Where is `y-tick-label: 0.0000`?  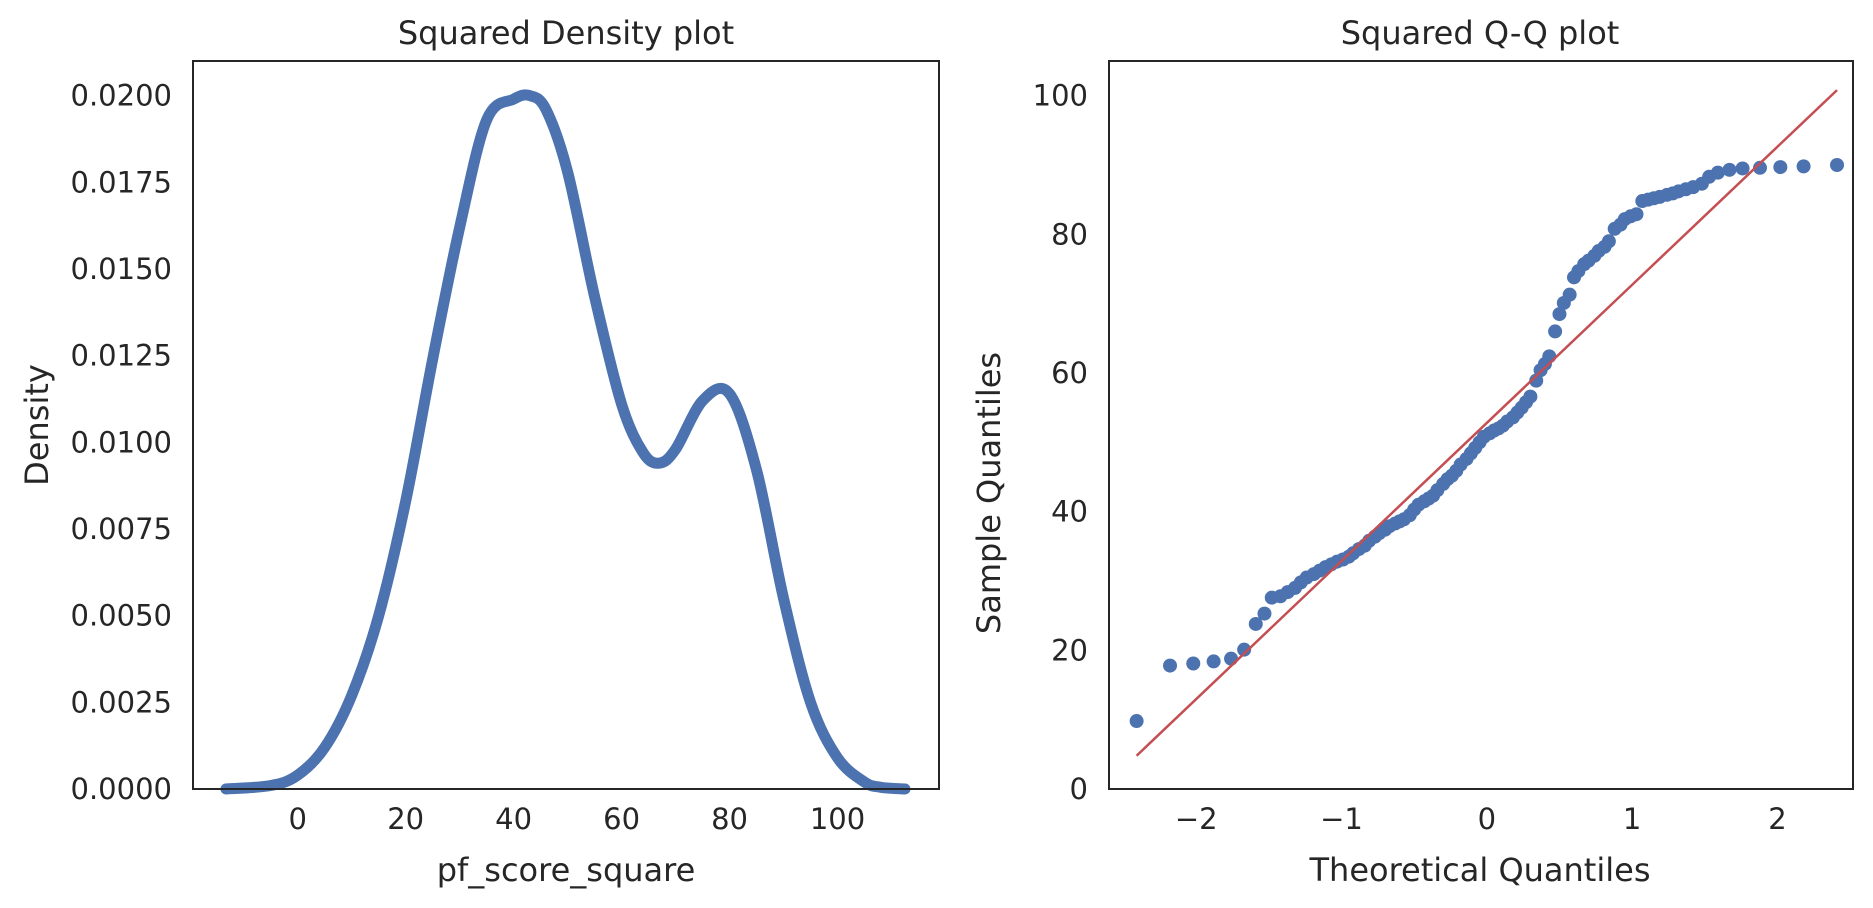 y-tick-label: 0.0000 is located at coordinates (121, 789).